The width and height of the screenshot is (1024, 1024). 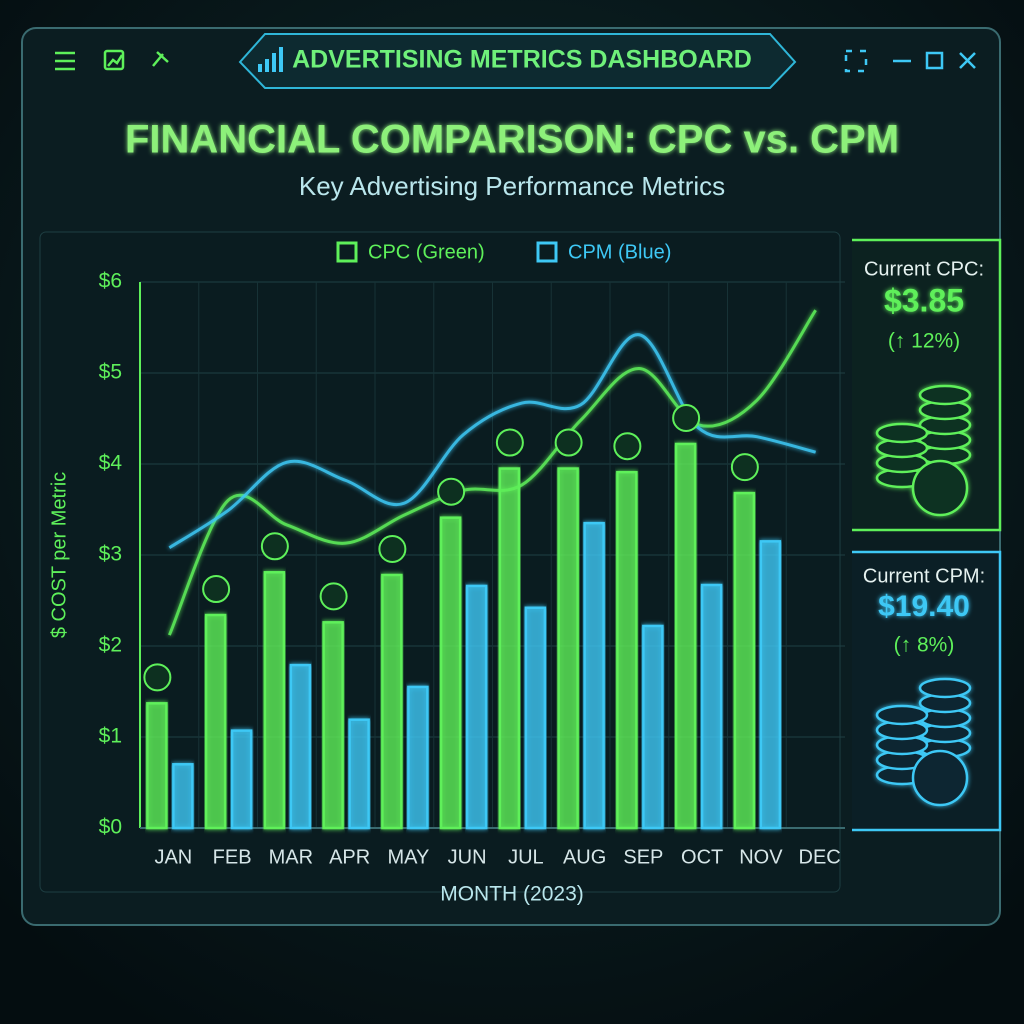 What do you see at coordinates (643, 857) in the screenshot?
I see `x-tick-label: SEP` at bounding box center [643, 857].